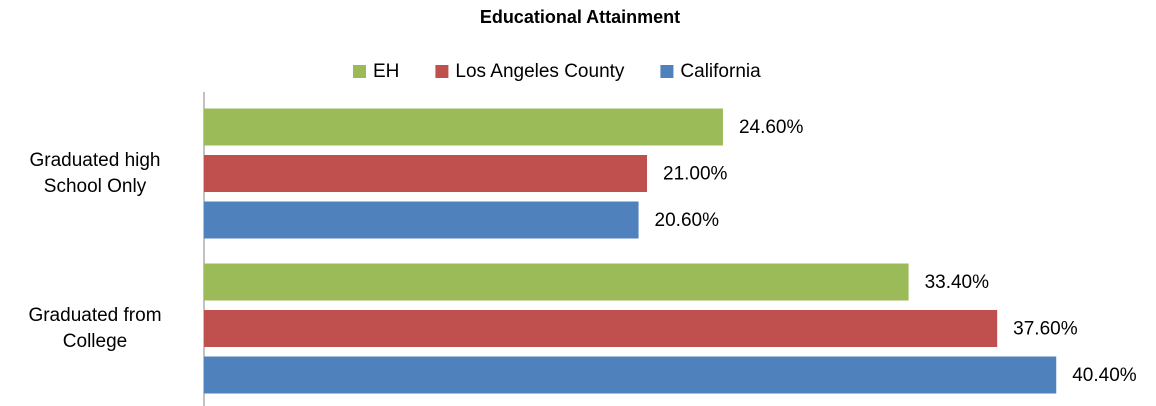  I want to click on y-tick-label: Graduated high School Only, so click(95, 173).